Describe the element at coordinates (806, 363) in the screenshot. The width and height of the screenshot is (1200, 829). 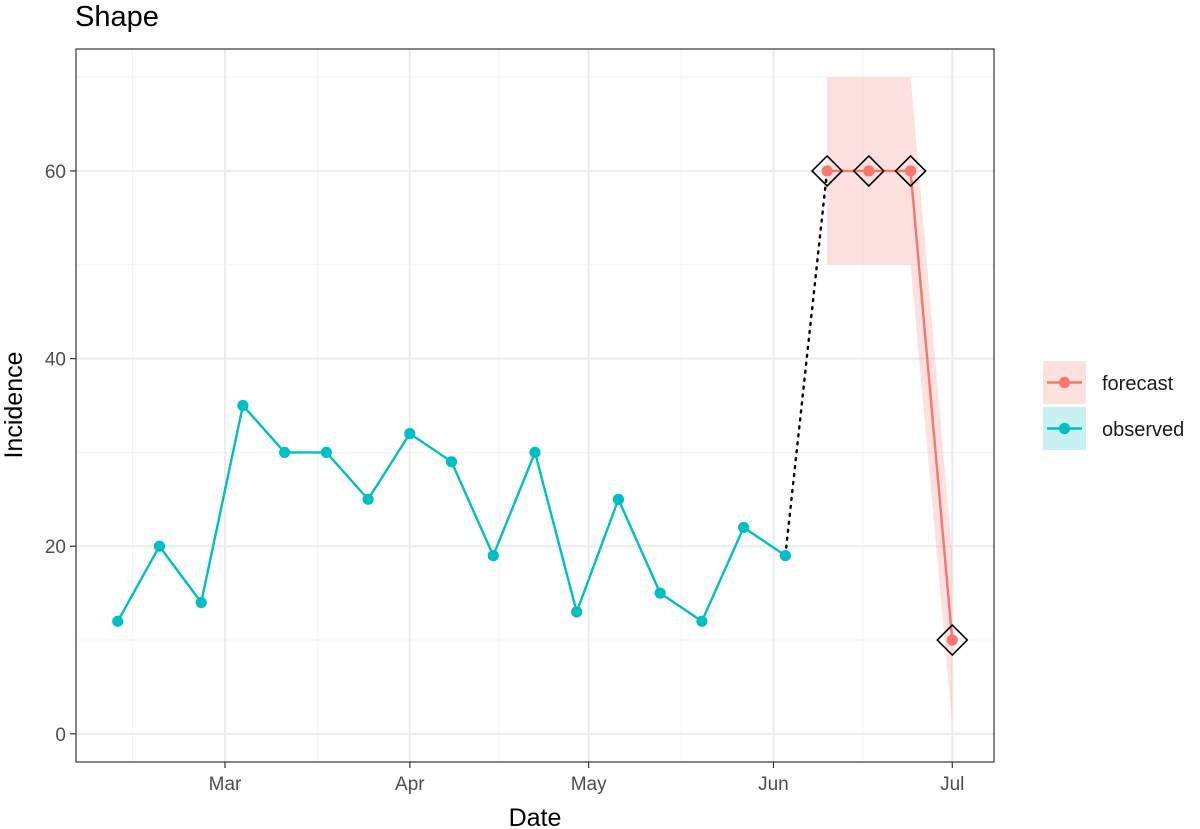
I see `connector-line` at that location.